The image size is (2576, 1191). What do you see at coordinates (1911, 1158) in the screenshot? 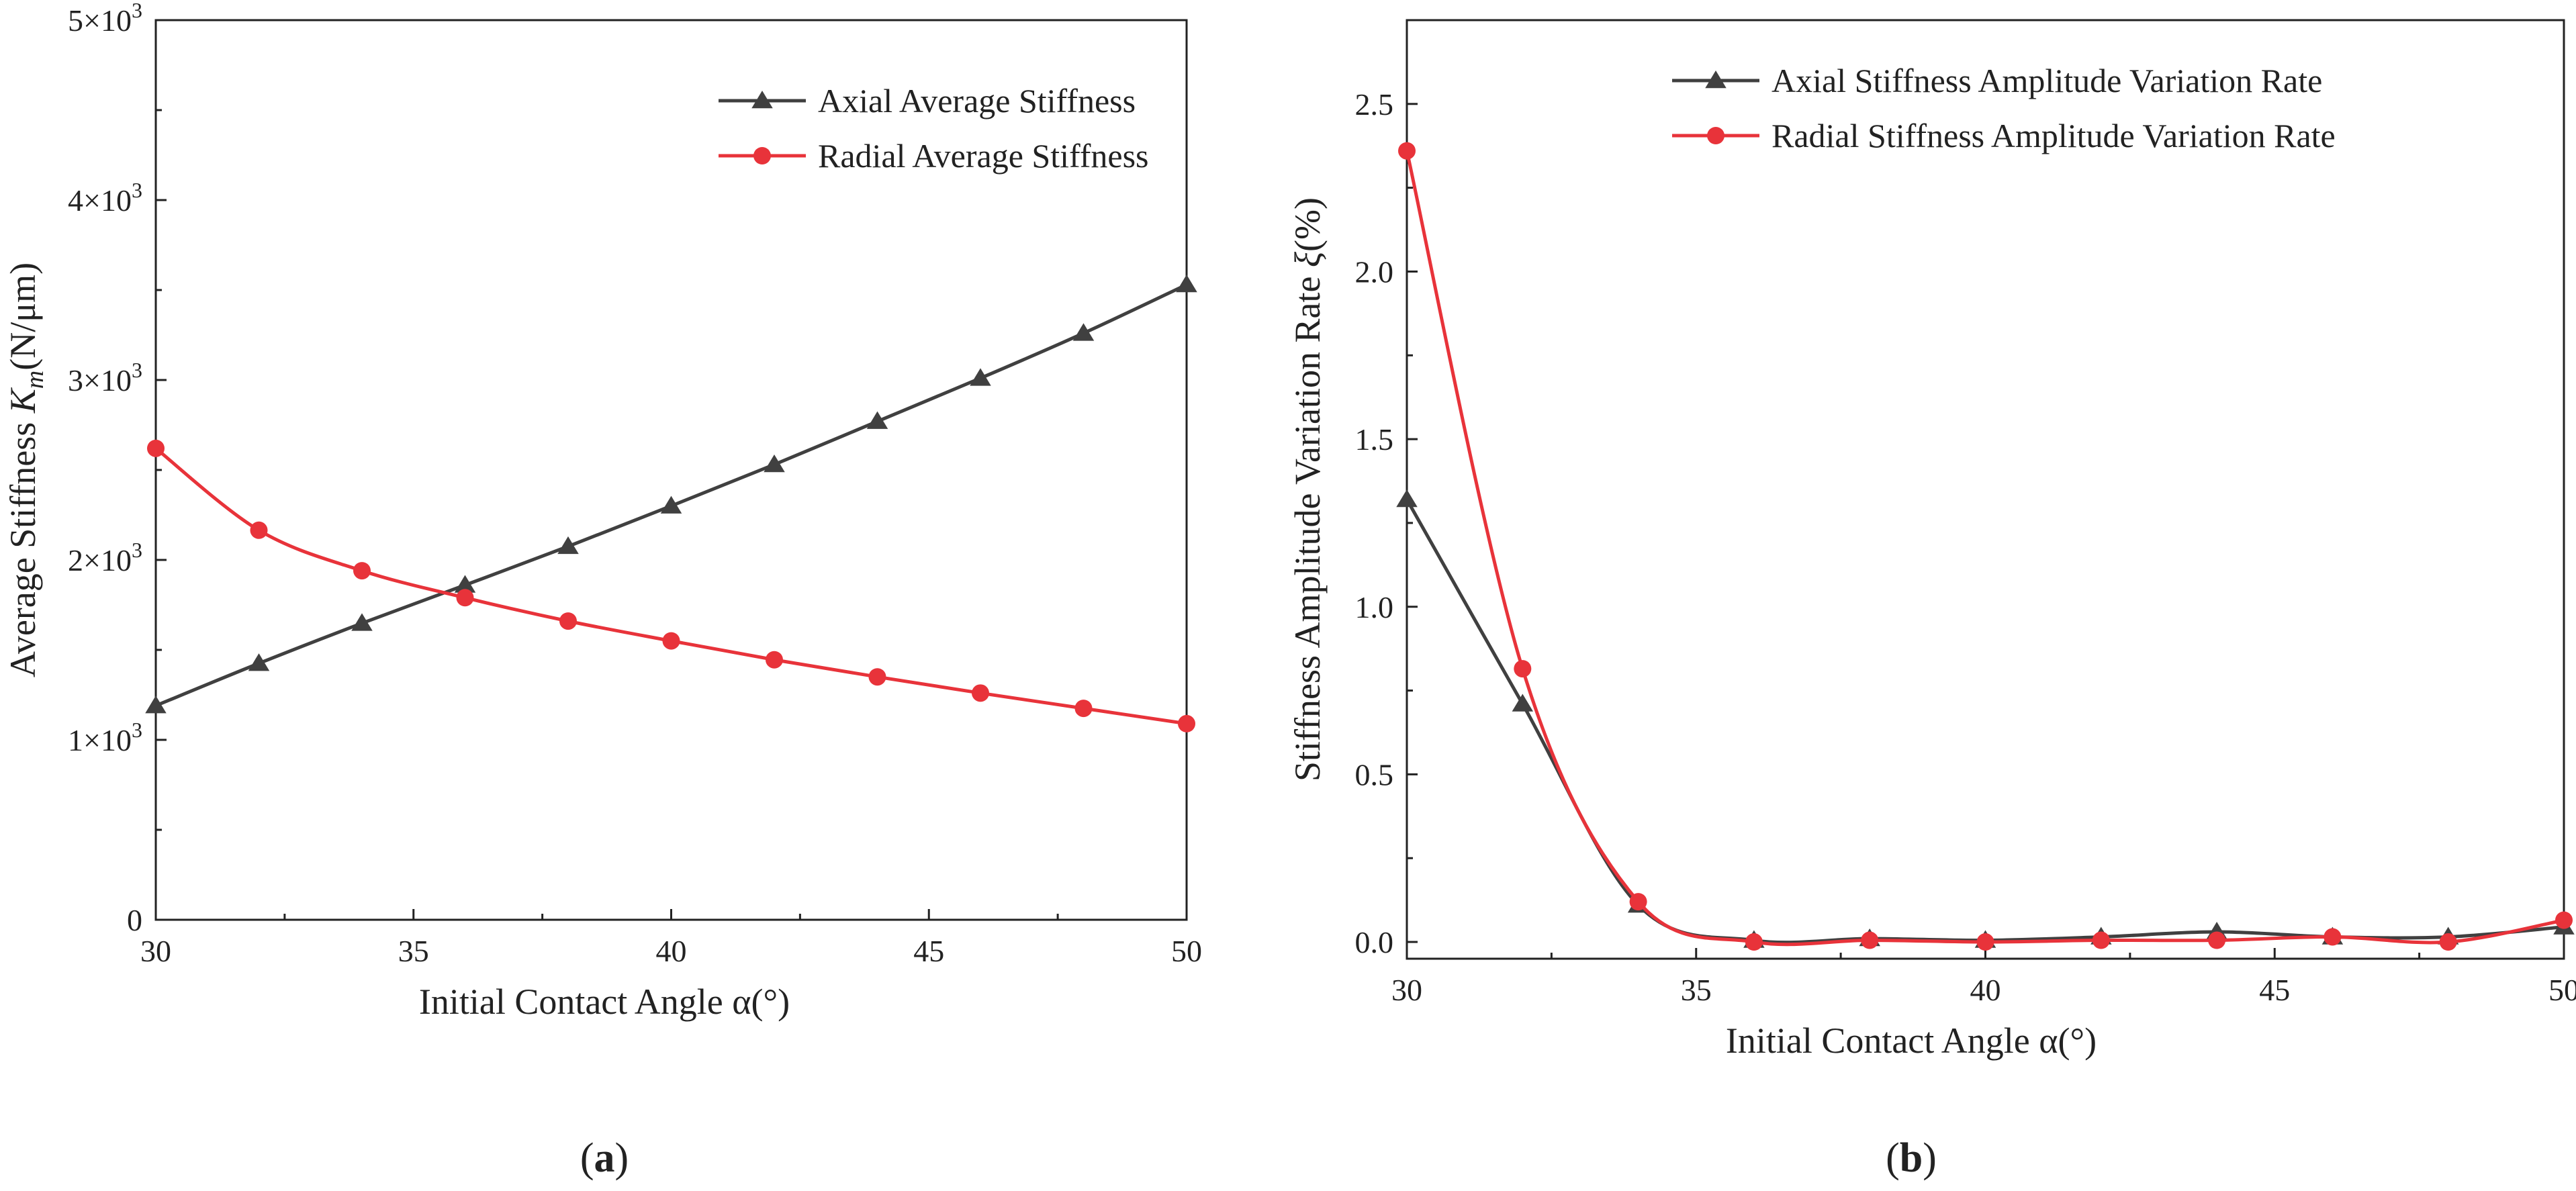
I see `panel-label: (b)` at bounding box center [1911, 1158].